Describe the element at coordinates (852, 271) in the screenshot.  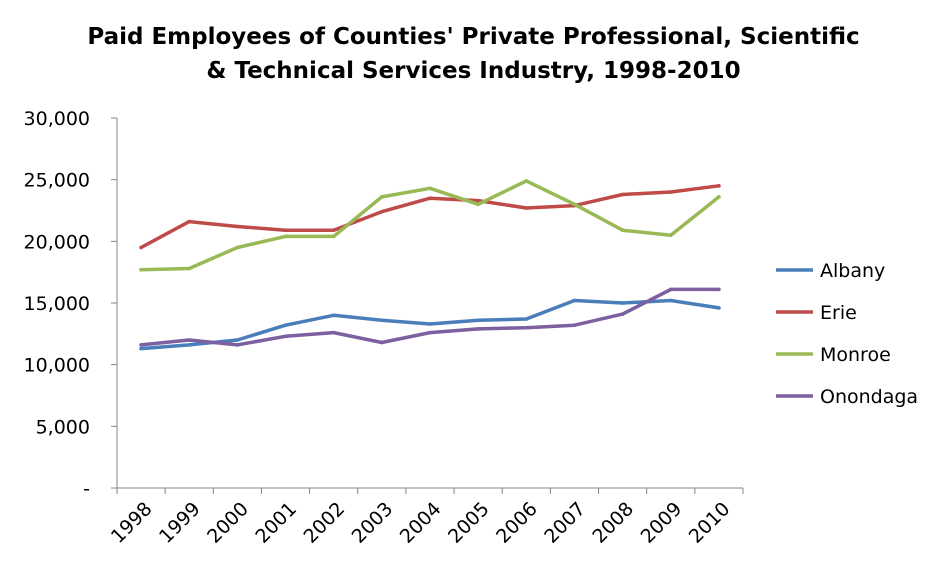
I see `legend-label-albany: Albany` at that location.